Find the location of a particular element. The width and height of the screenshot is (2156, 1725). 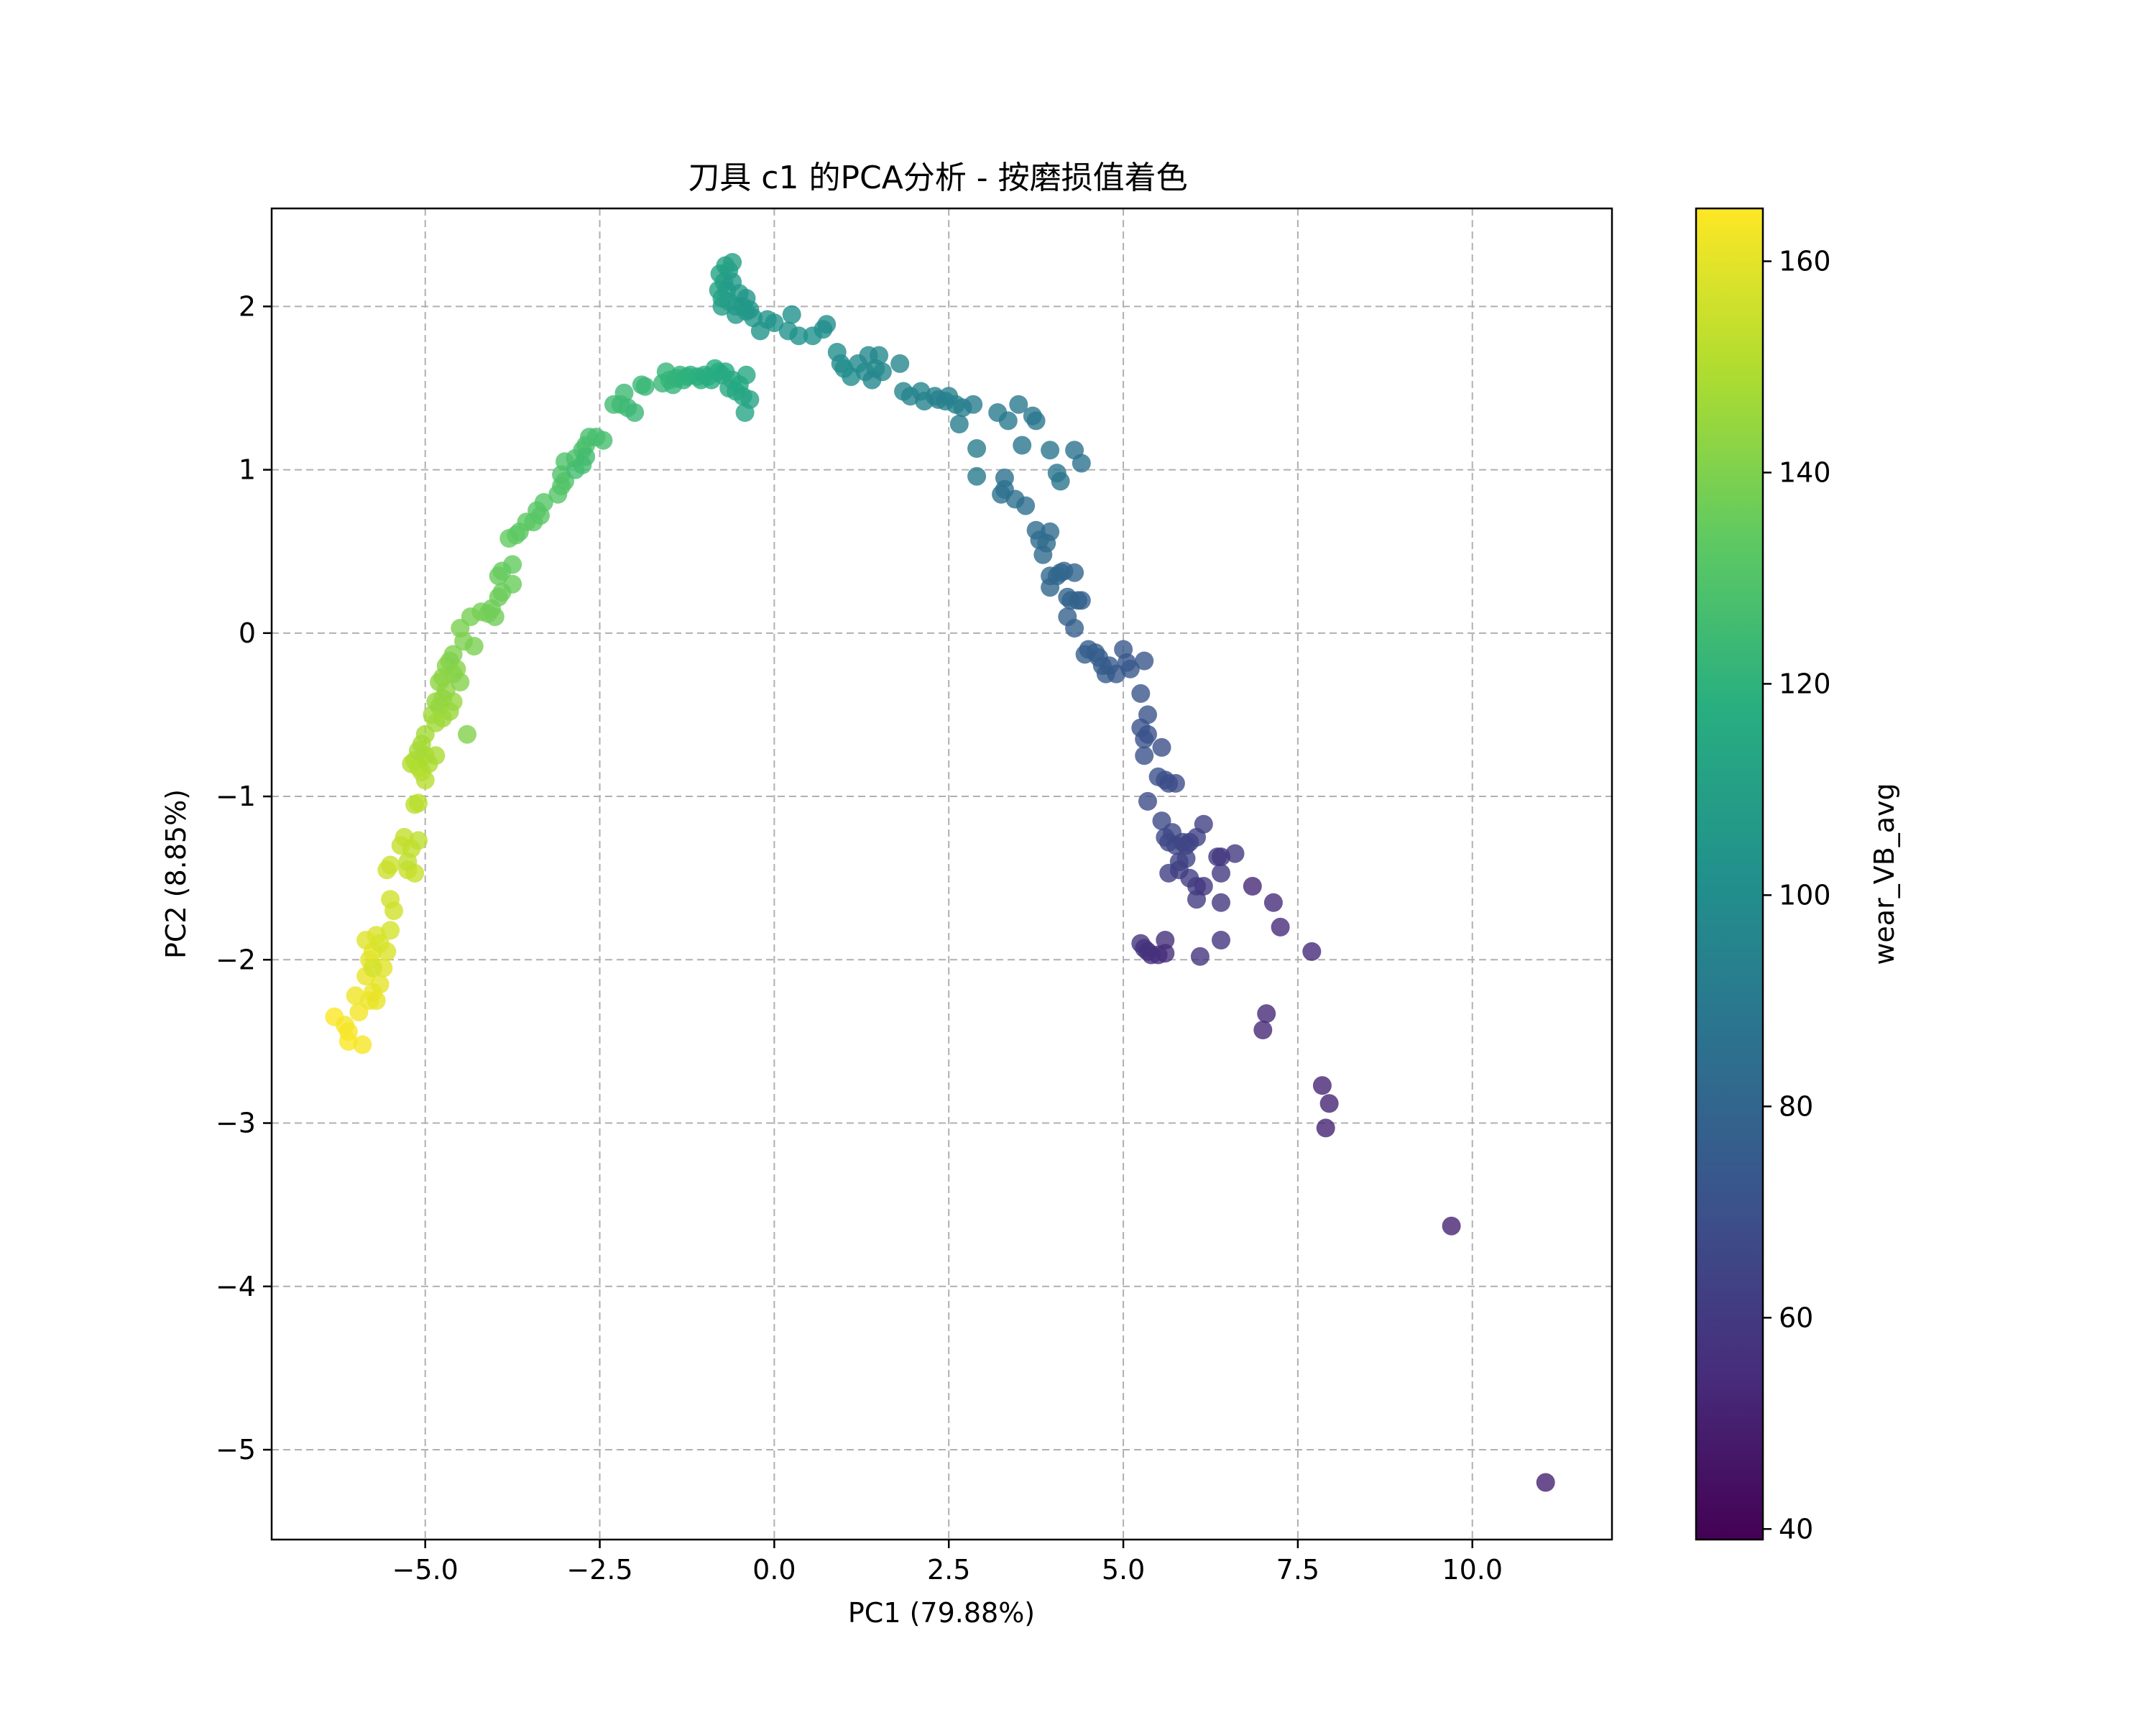

chart-title: 刀具 c1 的PCA分析 - 按磨损值着色 is located at coordinates (937, 178).